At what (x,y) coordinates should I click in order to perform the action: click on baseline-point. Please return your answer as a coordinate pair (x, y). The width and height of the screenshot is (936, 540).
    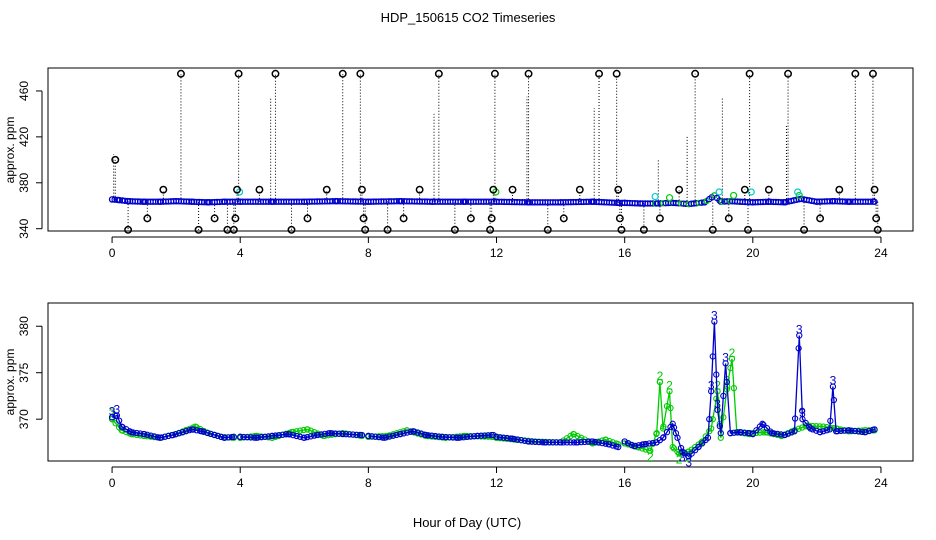
    Looking at the image, I should click on (719, 192).